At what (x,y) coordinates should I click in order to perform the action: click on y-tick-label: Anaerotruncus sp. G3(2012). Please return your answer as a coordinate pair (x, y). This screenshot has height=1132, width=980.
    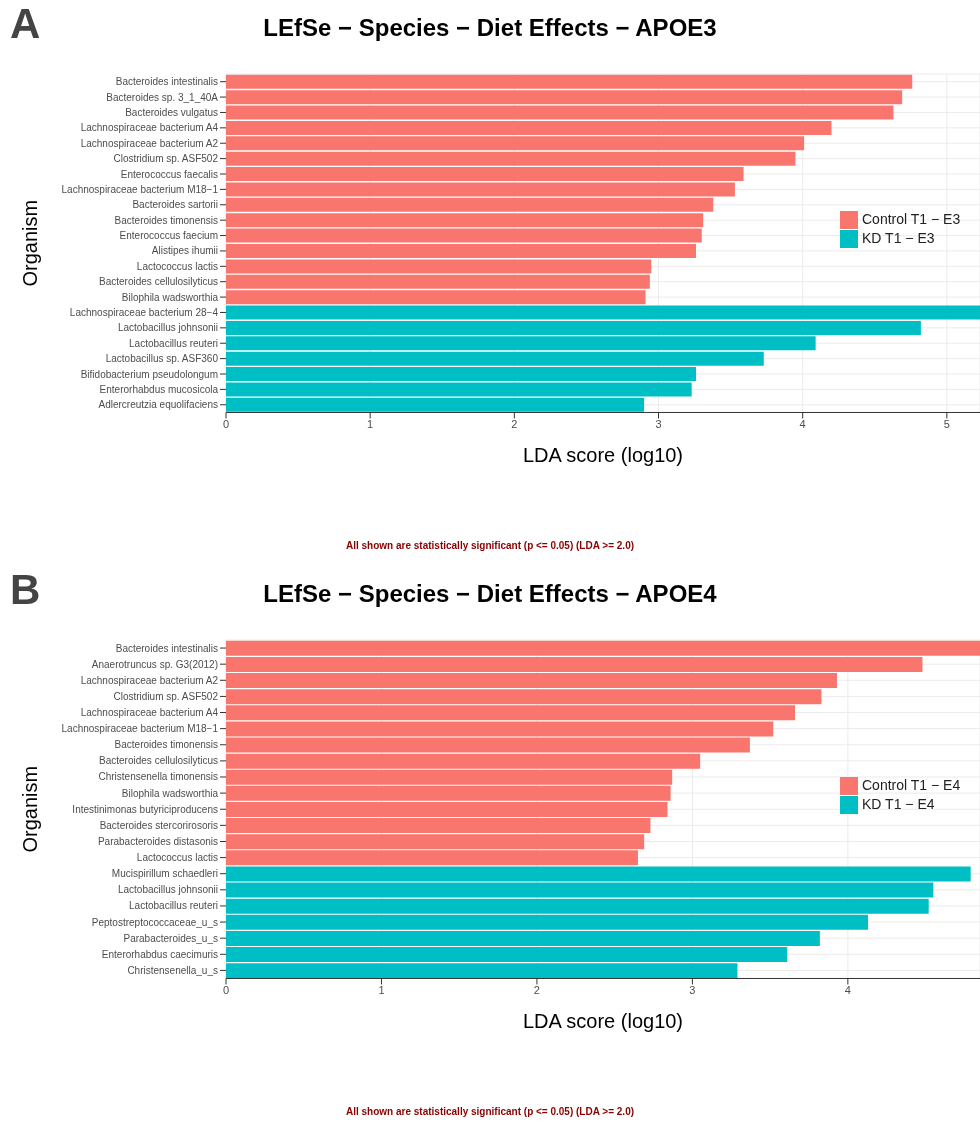
    Looking at the image, I should click on (154, 664).